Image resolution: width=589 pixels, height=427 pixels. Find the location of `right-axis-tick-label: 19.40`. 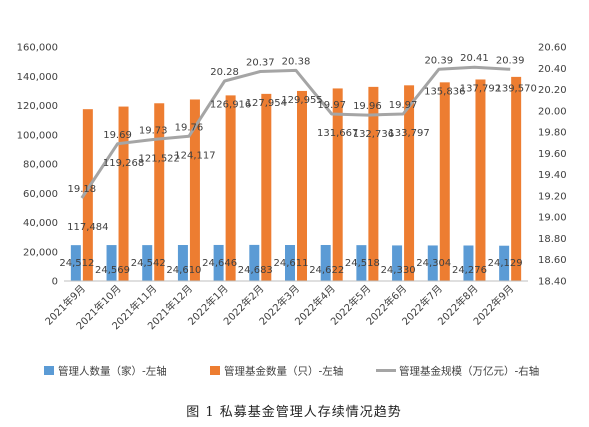

right-axis-tick-label: 19.40 is located at coordinates (552, 175).